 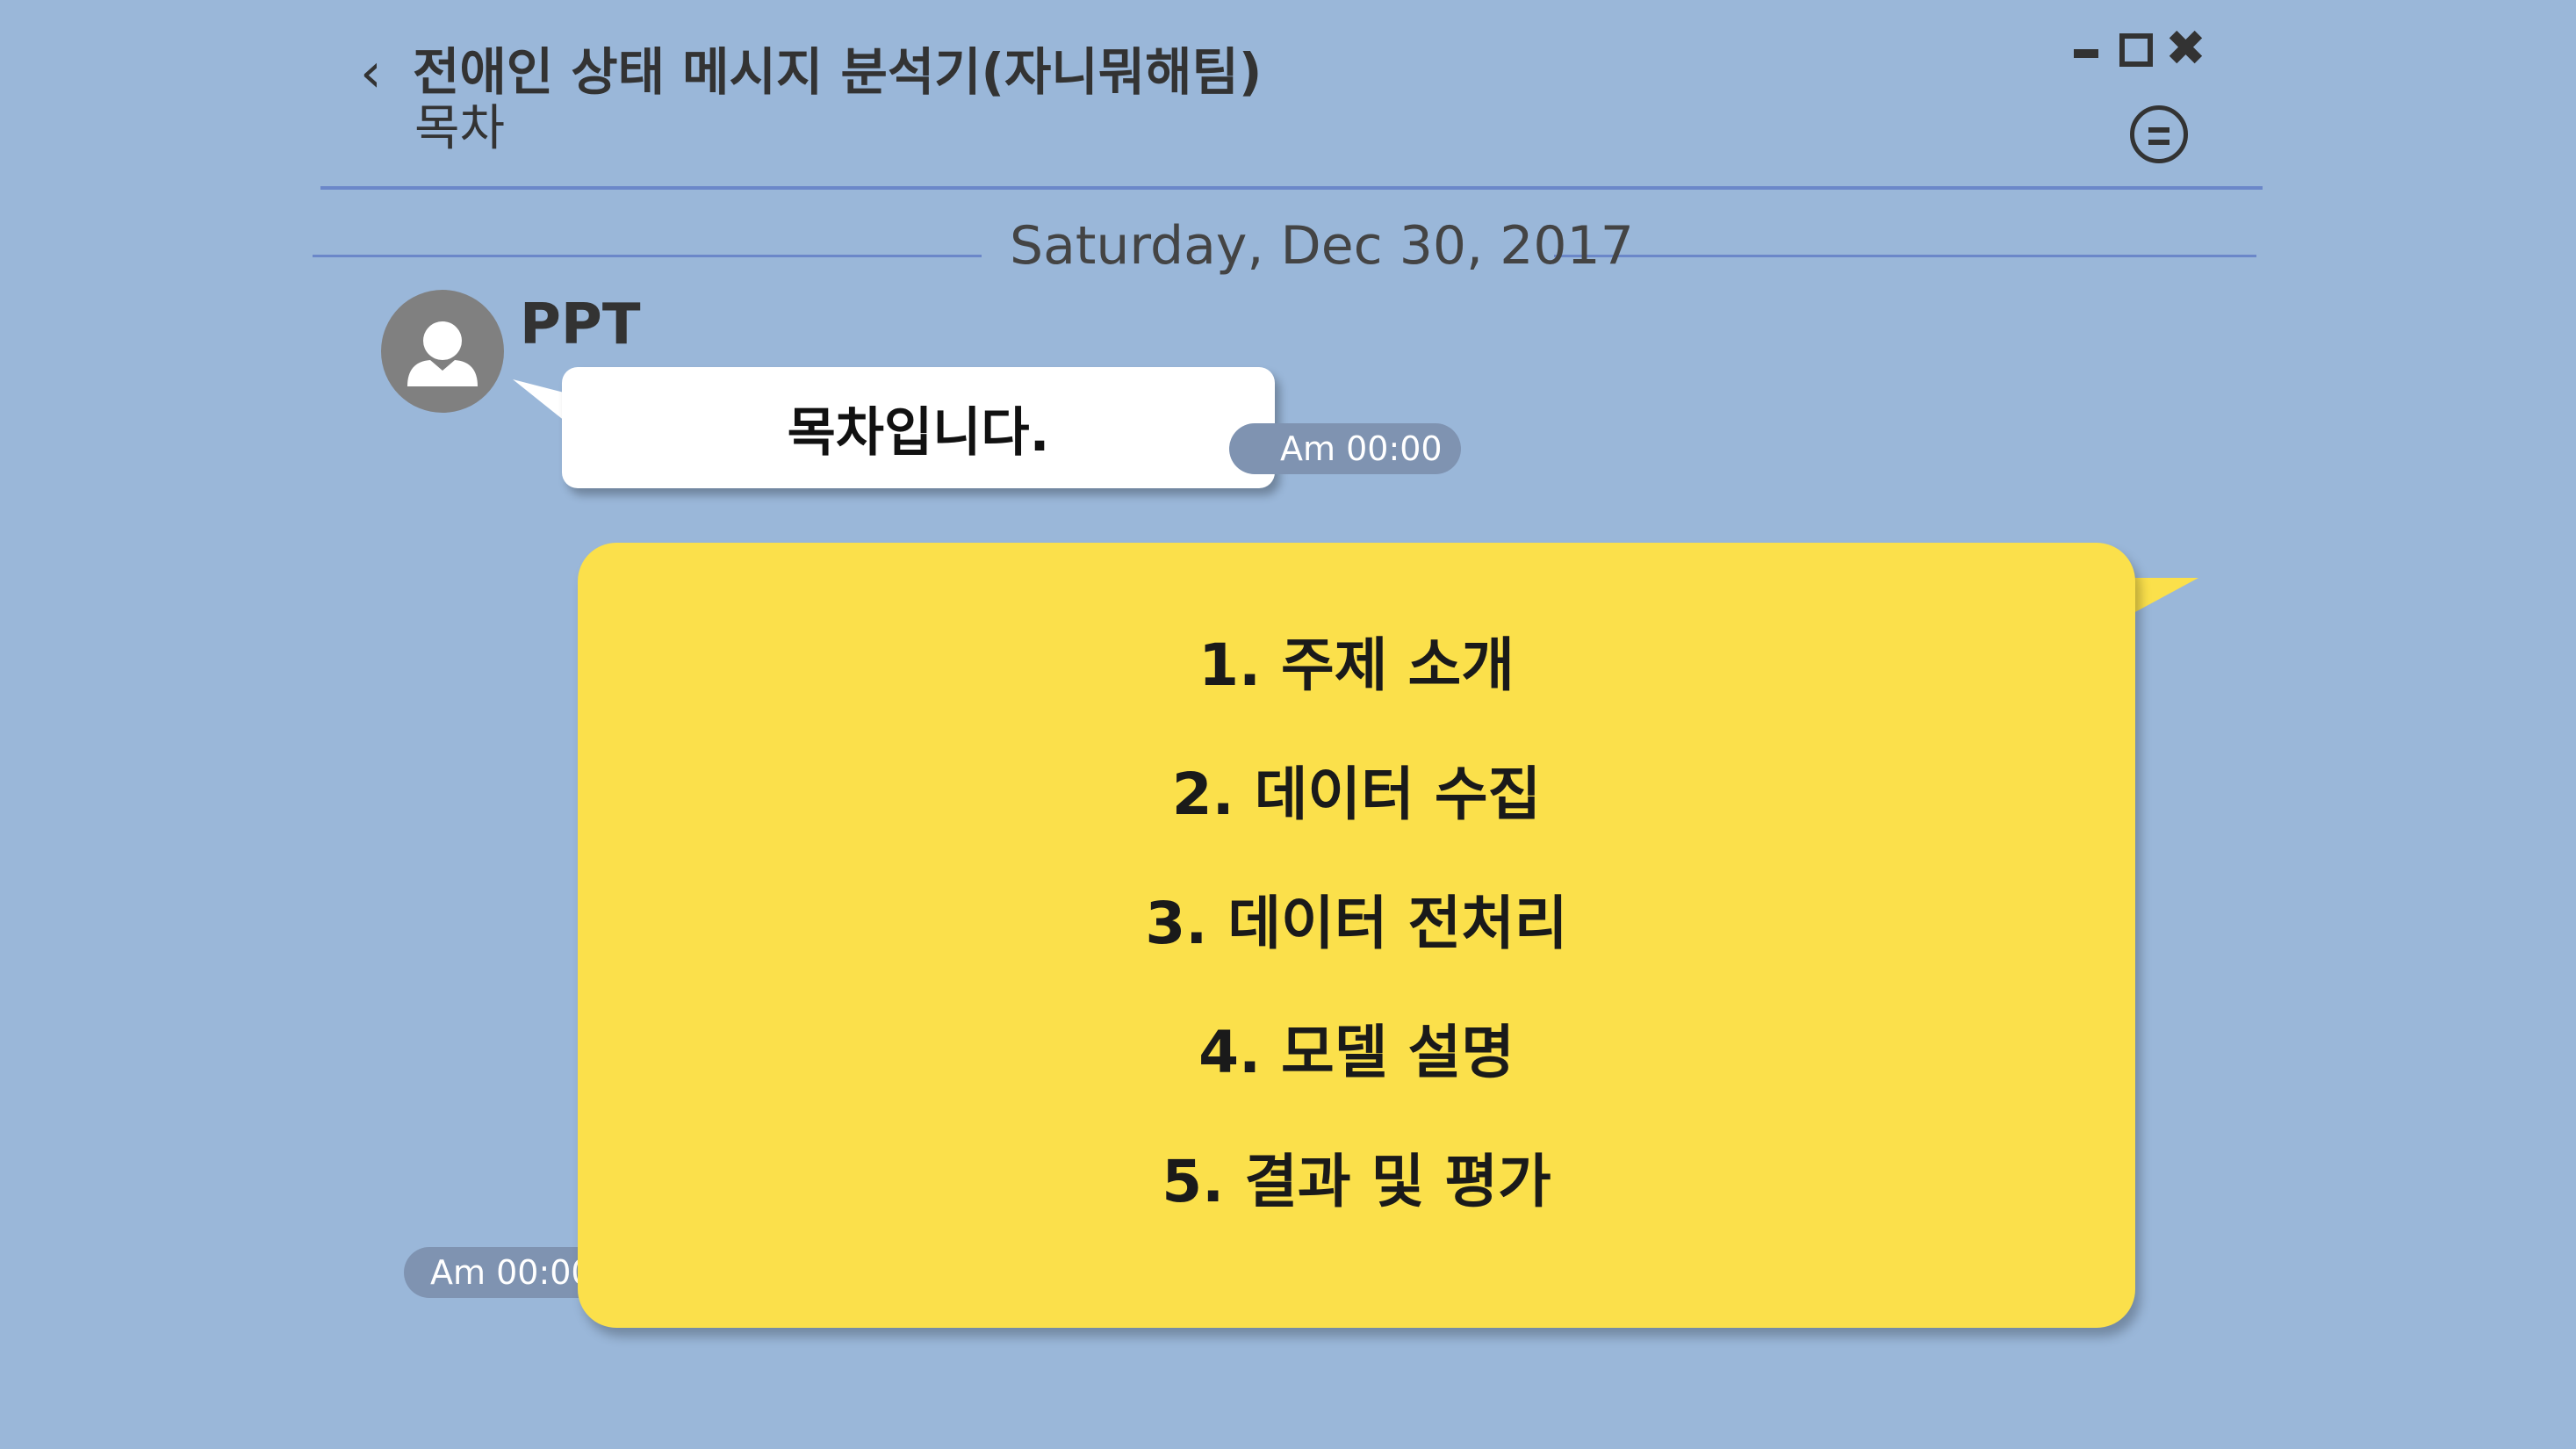 What do you see at coordinates (2087, 53) in the screenshot?
I see `minimize-icon` at bounding box center [2087, 53].